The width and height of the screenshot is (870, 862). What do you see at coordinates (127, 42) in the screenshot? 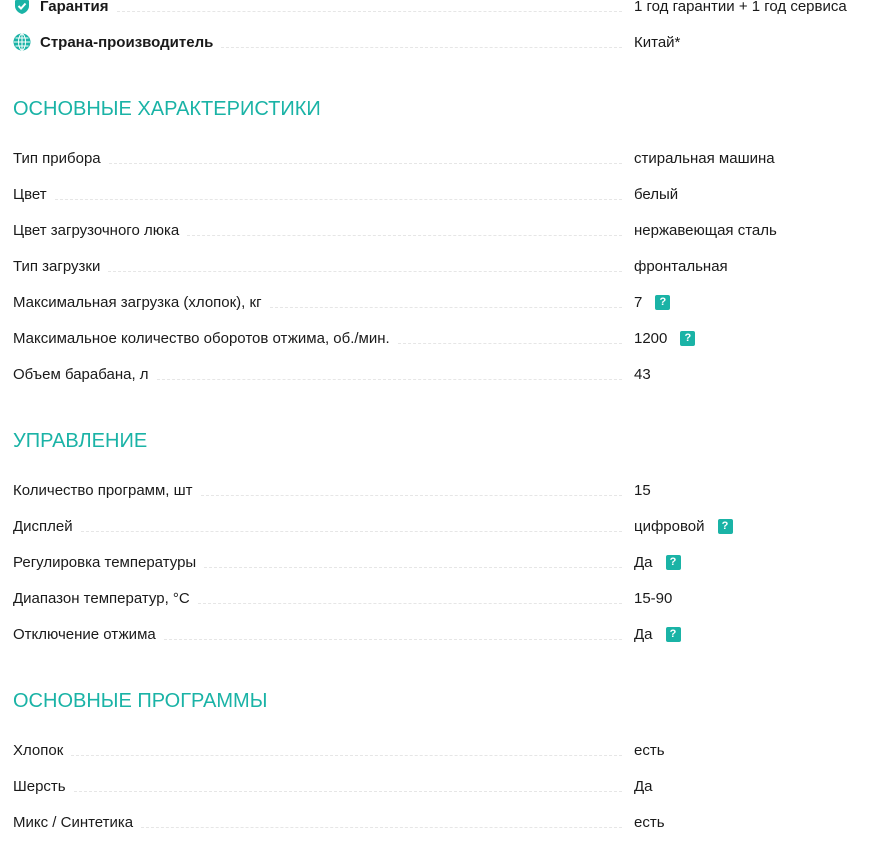
I see `spec-label: Страна-производитель` at bounding box center [127, 42].